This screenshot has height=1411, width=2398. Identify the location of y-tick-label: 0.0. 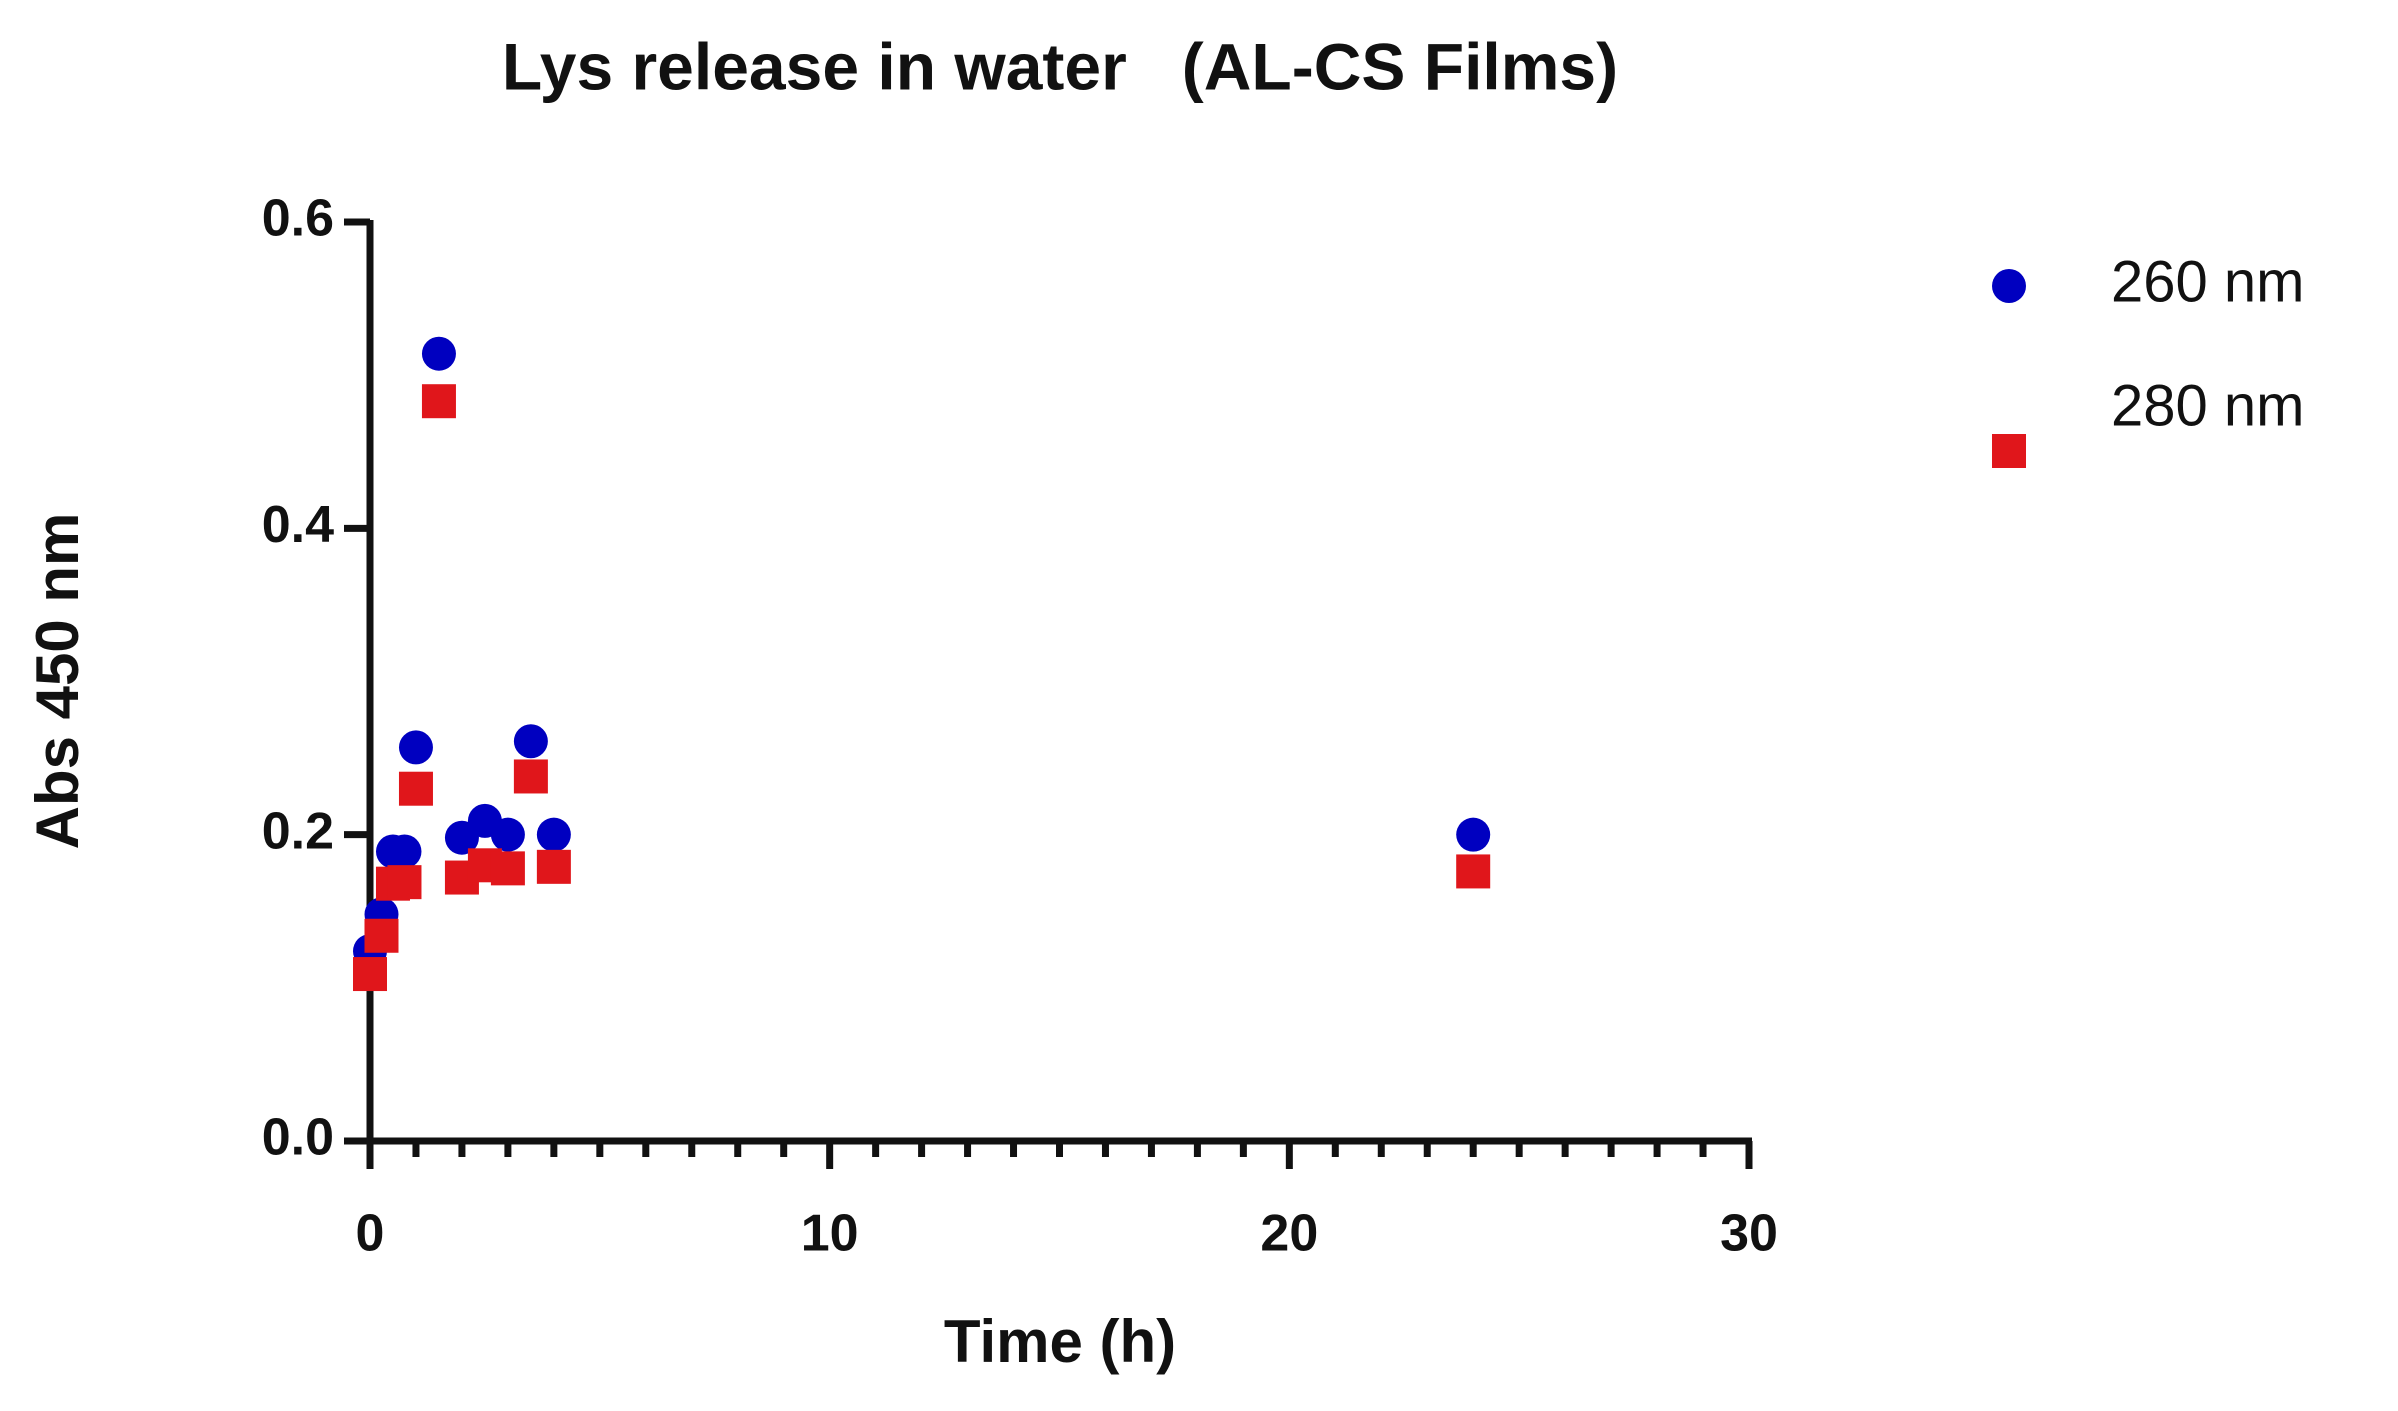
(298, 1138).